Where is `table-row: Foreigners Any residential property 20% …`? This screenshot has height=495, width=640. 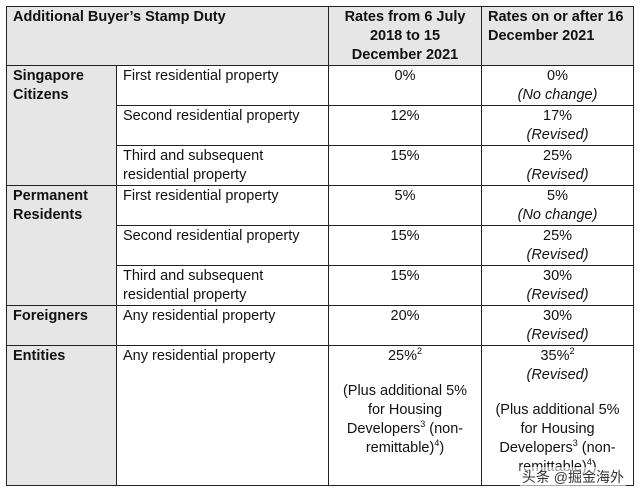 table-row: Foreigners Any residential property 20% … is located at coordinates (320, 325).